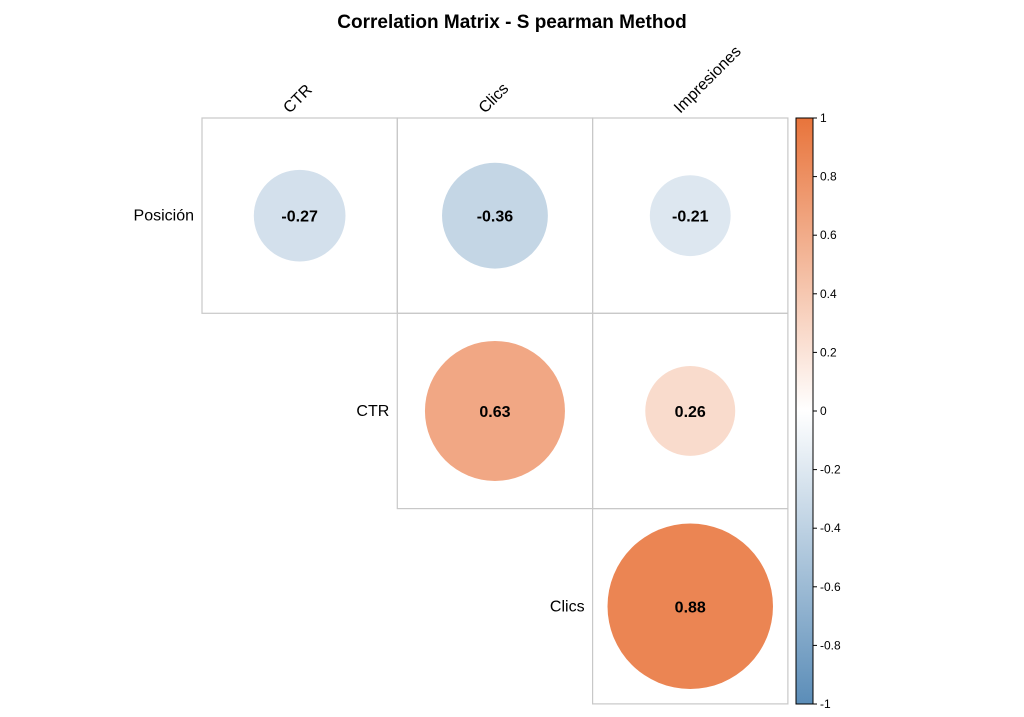 Image resolution: width=1024 pixels, height=717 pixels. What do you see at coordinates (494, 98) in the screenshot?
I see `column-label: Clics` at bounding box center [494, 98].